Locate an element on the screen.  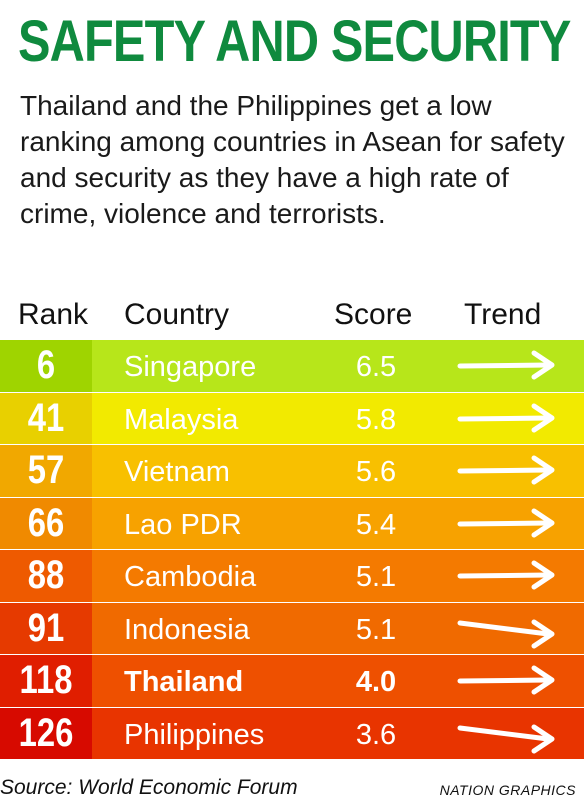
table-header: Rank Country Score Trend is located at coordinates (292, 318).